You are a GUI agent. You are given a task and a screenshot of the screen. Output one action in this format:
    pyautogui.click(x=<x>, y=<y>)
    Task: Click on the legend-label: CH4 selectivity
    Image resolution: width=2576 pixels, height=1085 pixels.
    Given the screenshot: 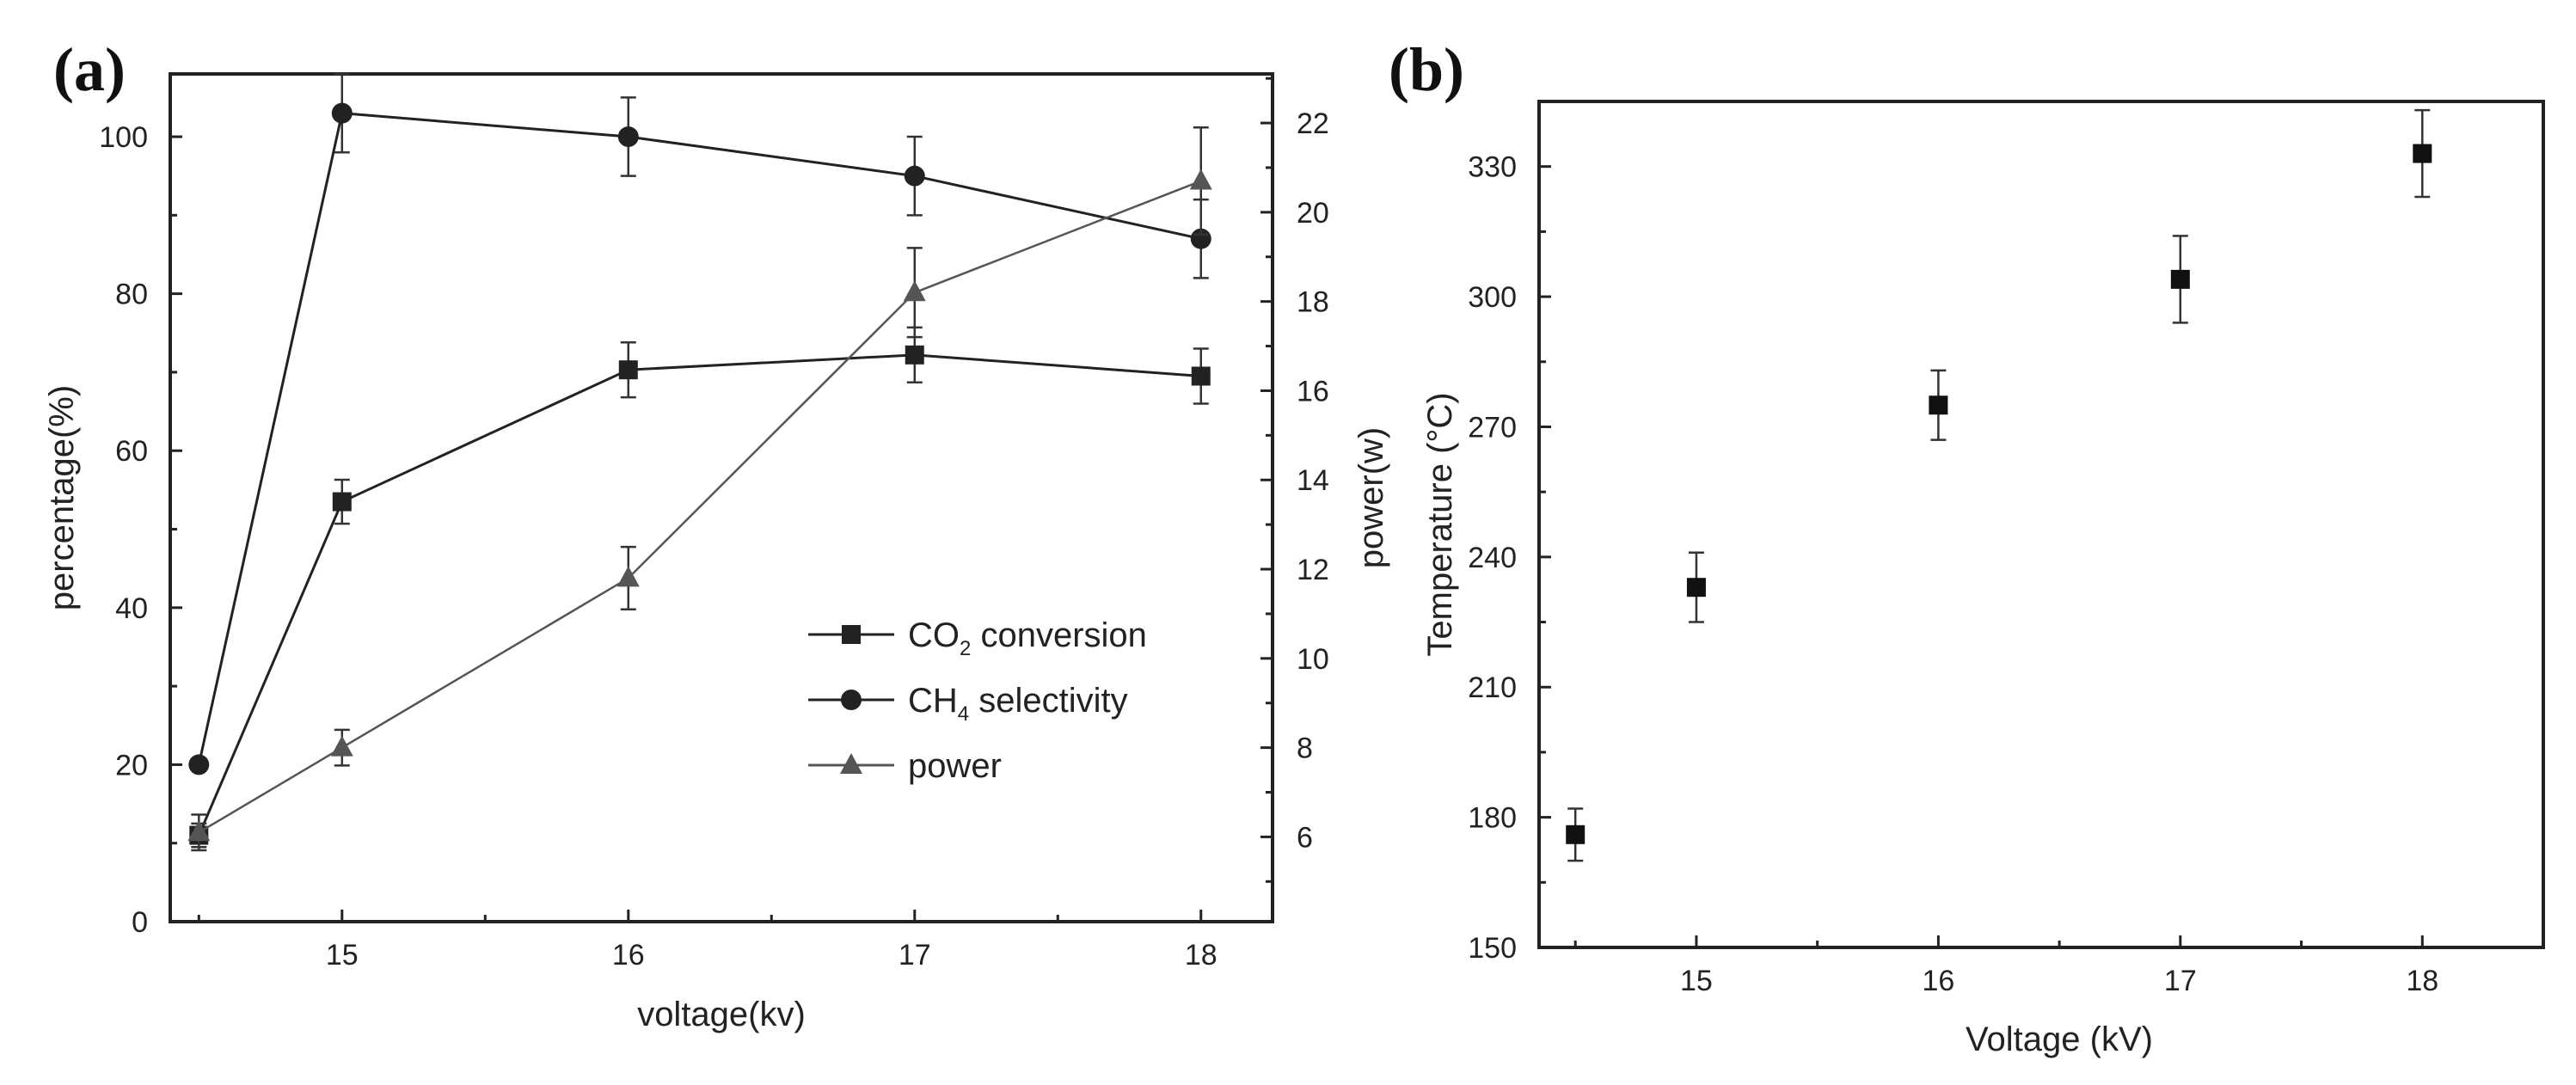 What is the action you would take?
    pyautogui.click(x=1018, y=704)
    